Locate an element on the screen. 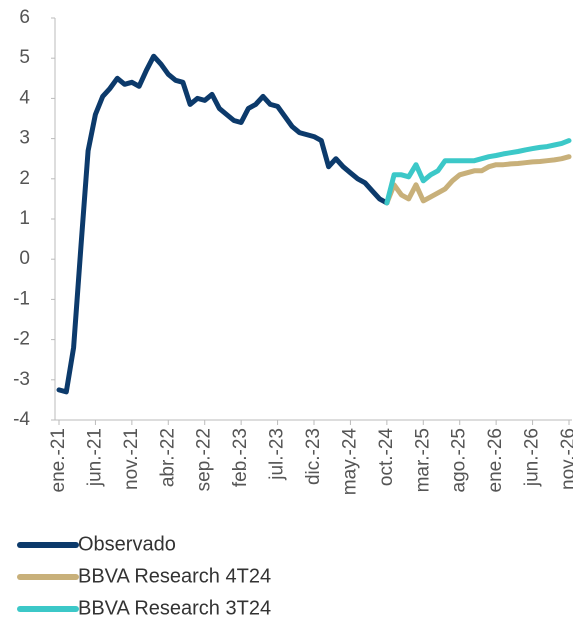  y-tick-label: 5 is located at coordinates (24, 57).